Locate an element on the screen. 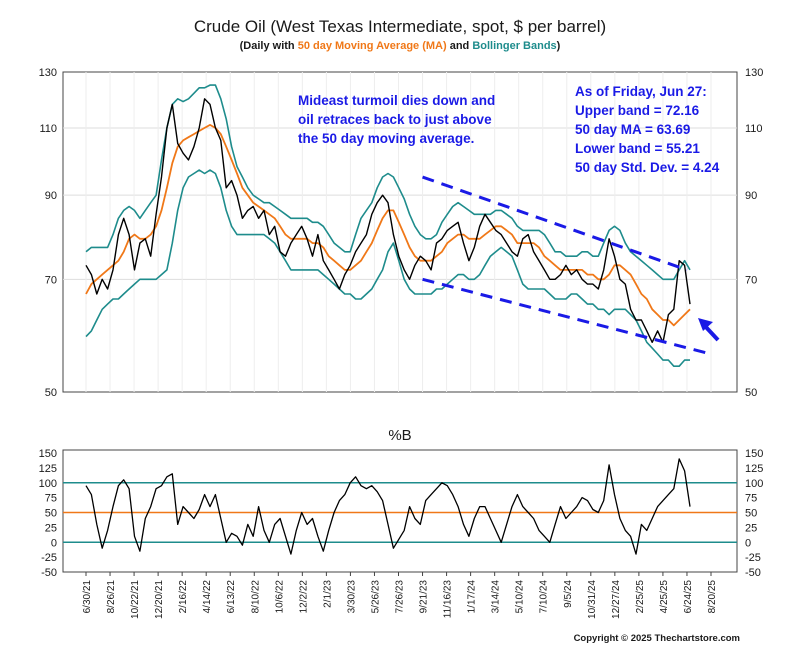  percent-b-series-line is located at coordinates (388, 506).